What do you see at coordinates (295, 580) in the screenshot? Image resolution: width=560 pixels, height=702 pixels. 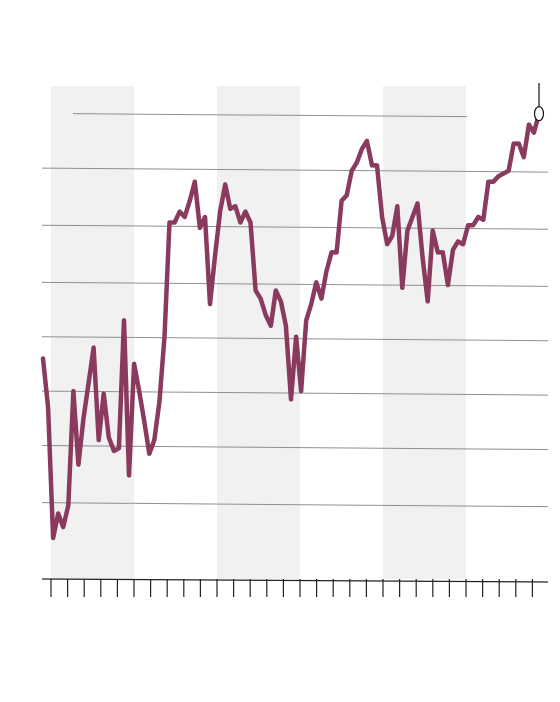 I see `x-axis-line` at bounding box center [295, 580].